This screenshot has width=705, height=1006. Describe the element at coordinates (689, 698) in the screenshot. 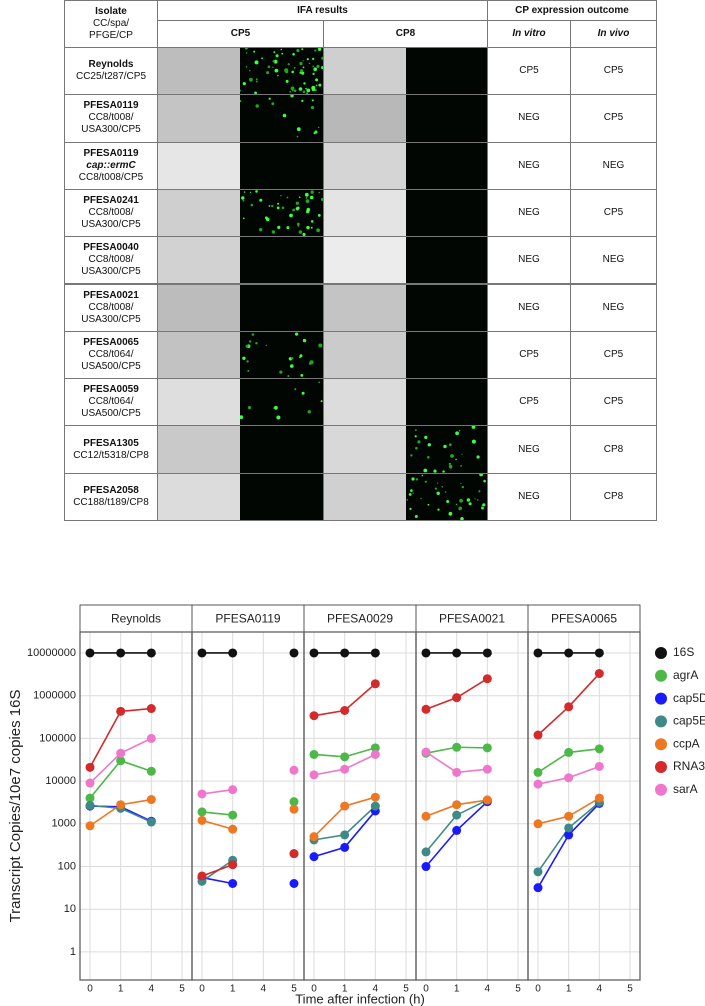

I see `legend-label: cap5D` at that location.